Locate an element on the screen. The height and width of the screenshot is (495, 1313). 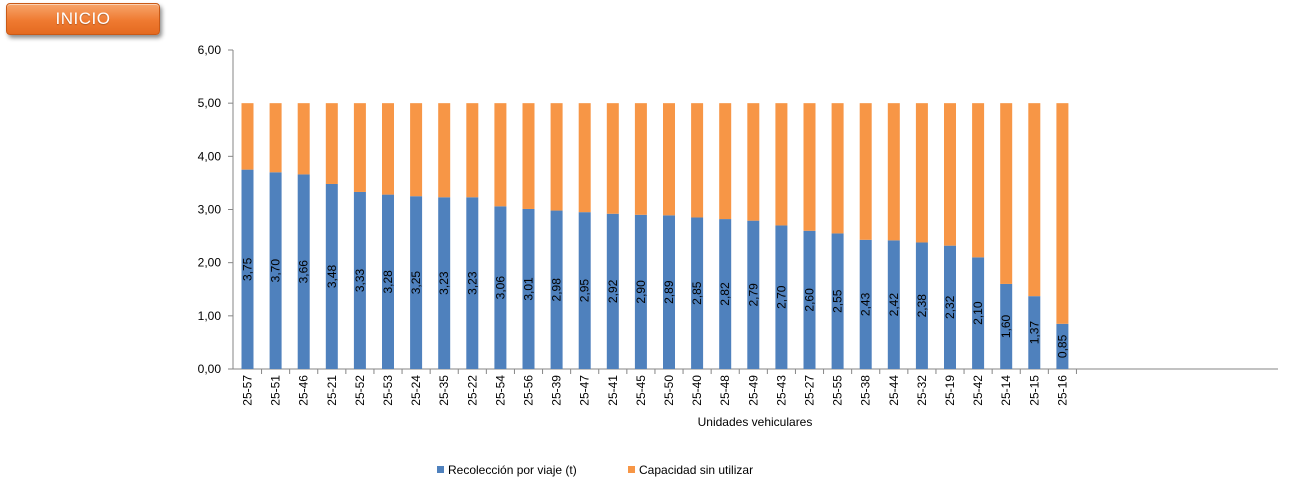
y-tick-label: 6,00 is located at coordinates (210, 50).